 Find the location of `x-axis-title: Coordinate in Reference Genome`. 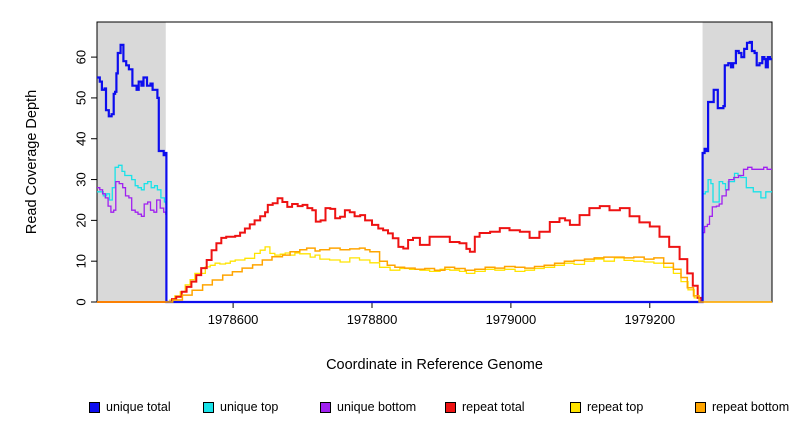

x-axis-title: Coordinate in Reference Genome is located at coordinates (434, 365).